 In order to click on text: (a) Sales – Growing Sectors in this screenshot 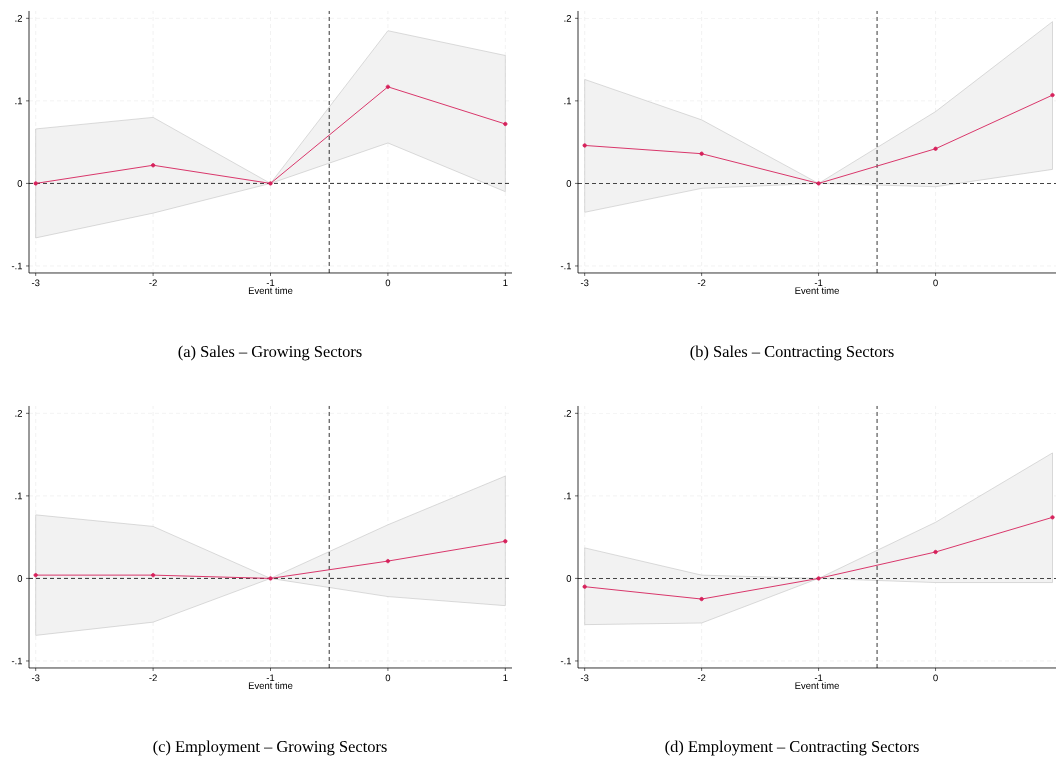, I will do `click(270, 353)`.